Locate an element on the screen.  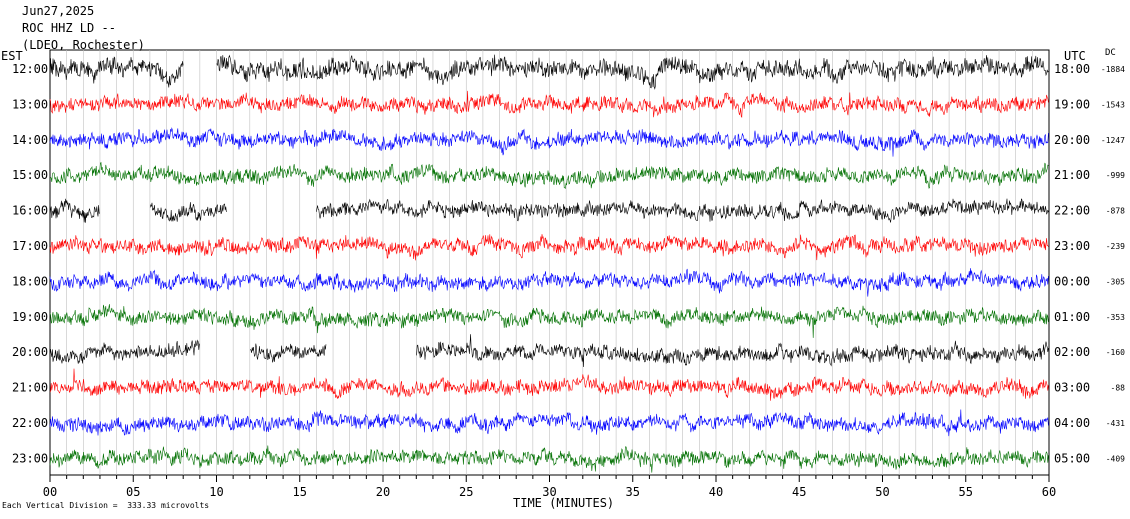
dc-offset-label: -1884 is located at coordinates (1113, 69).